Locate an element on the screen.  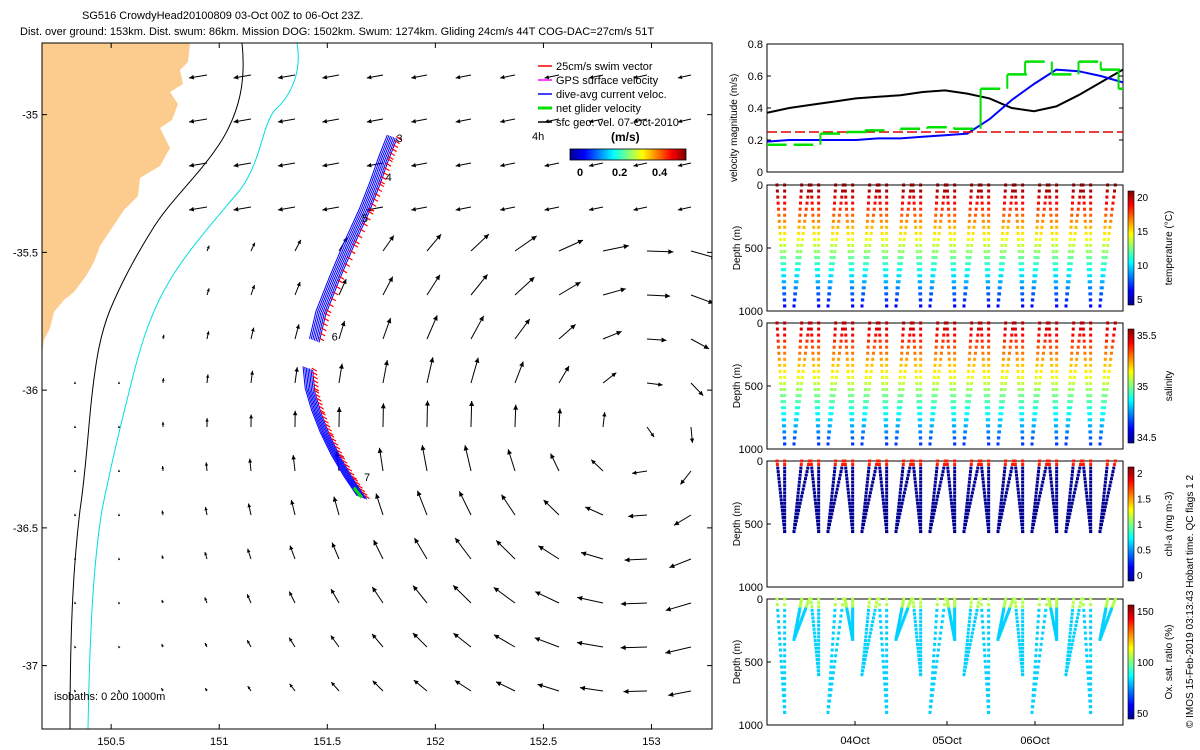
velocity-series-line is located at coordinates (945, 91).